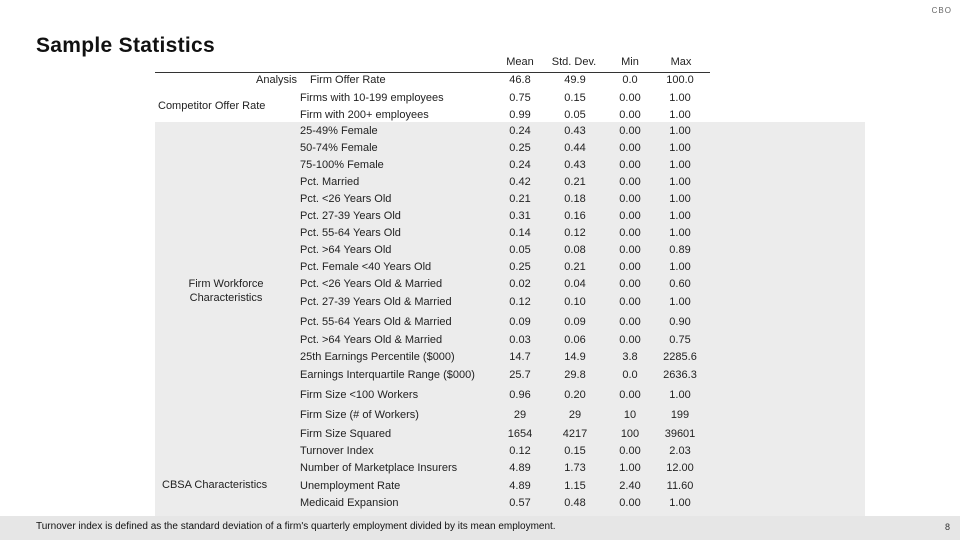 The height and width of the screenshot is (540, 960). I want to click on cell-mean: 0.05, so click(520, 250).